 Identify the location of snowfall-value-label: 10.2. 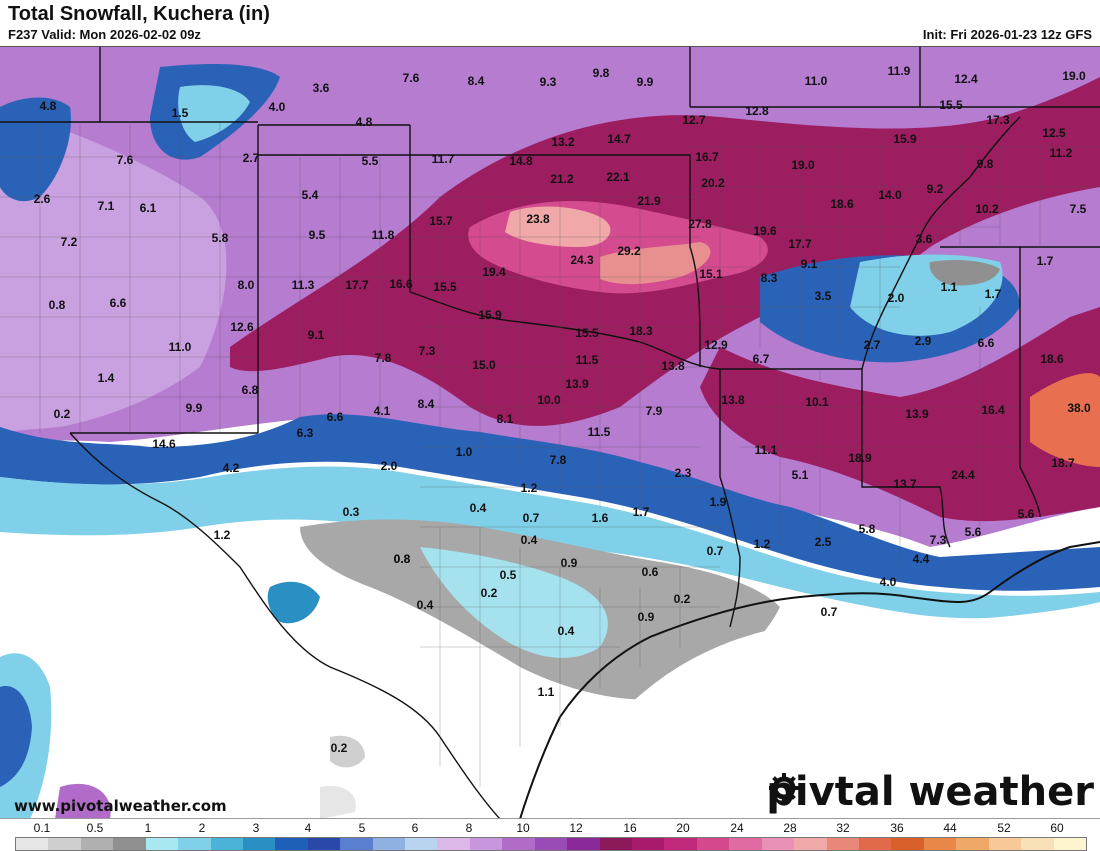
(987, 209).